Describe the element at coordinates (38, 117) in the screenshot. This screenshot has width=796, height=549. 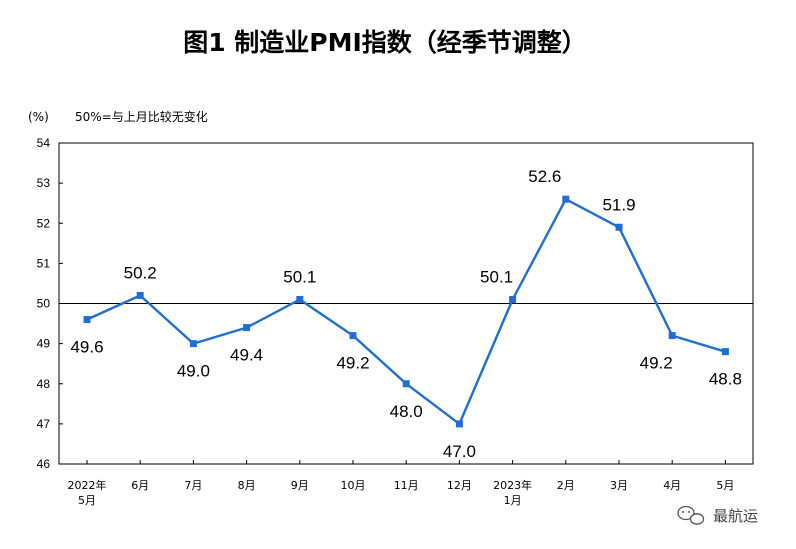
I see `y-axis-unit: (%)` at that location.